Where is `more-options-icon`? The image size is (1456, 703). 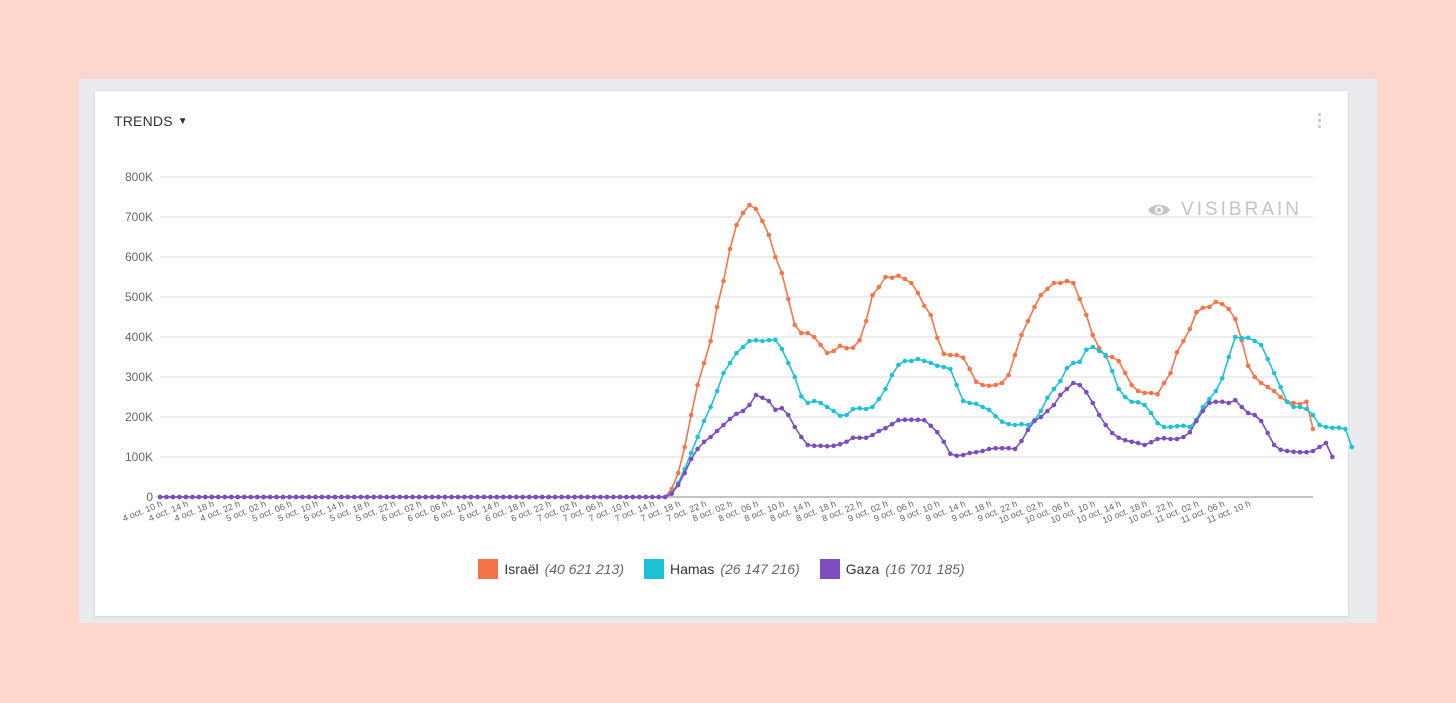 more-options-icon is located at coordinates (1319, 122).